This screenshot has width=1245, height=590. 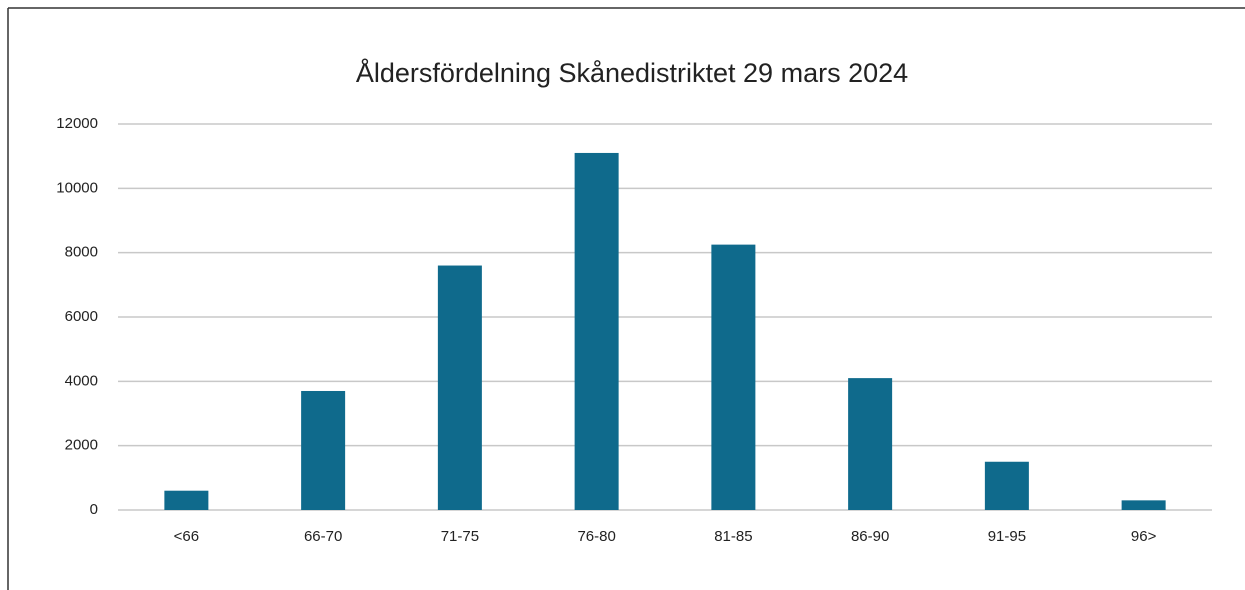 What do you see at coordinates (323, 536) in the screenshot?
I see `x-tick-label: 66-70` at bounding box center [323, 536].